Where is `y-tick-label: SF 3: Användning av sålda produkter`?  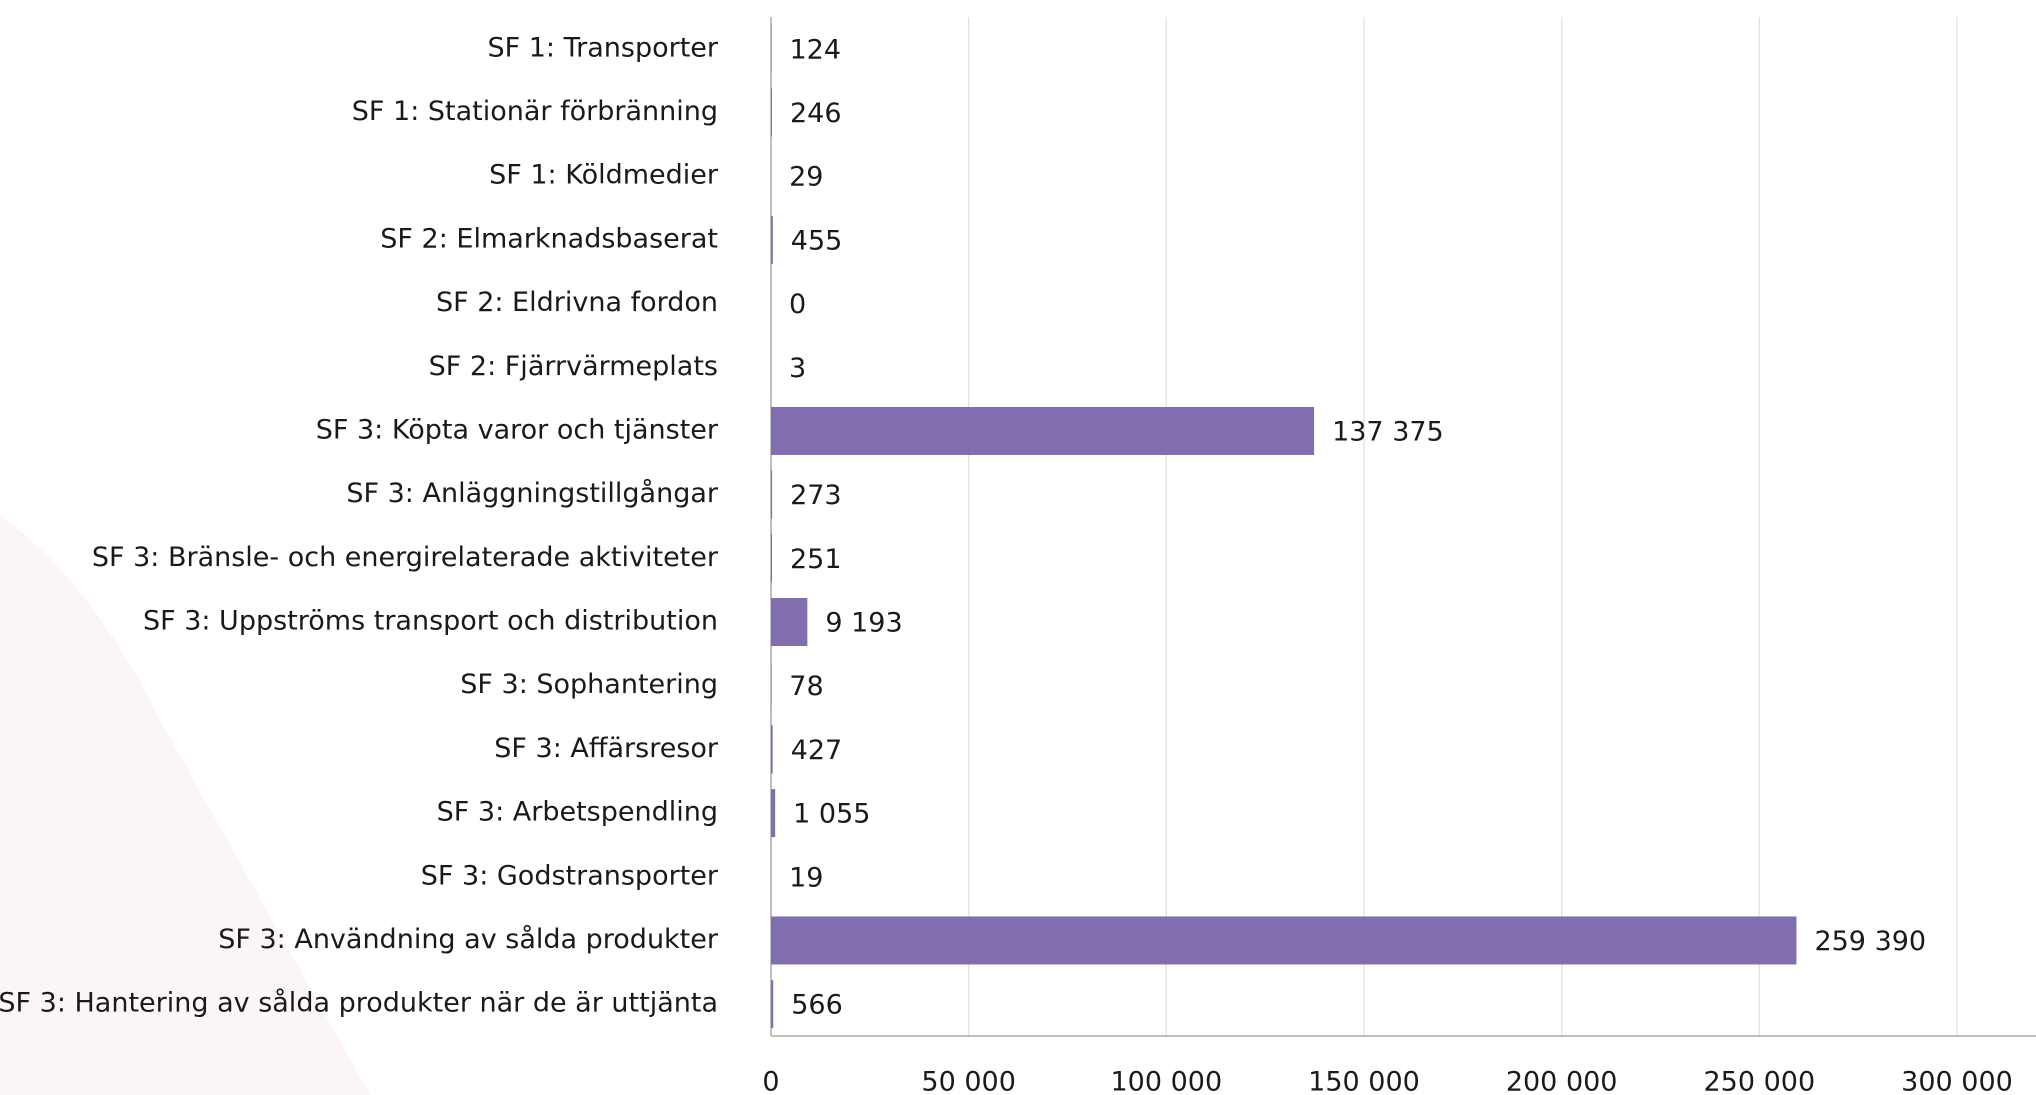
y-tick-label: SF 3: Användning av sålda produkter is located at coordinates (468, 939).